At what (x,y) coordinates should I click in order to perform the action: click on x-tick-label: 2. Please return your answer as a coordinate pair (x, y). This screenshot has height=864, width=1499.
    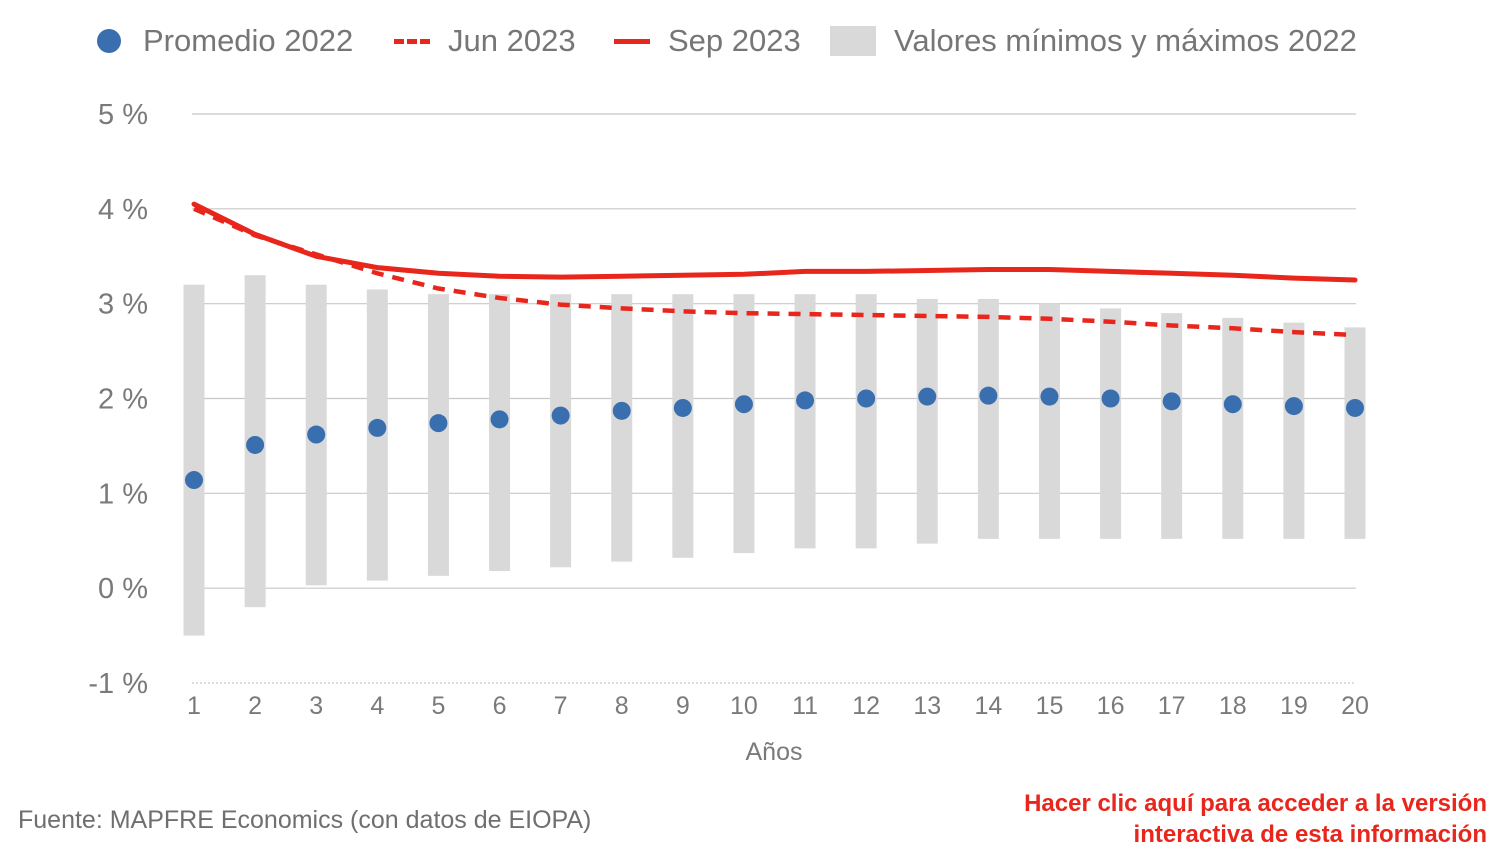
    Looking at the image, I should click on (255, 706).